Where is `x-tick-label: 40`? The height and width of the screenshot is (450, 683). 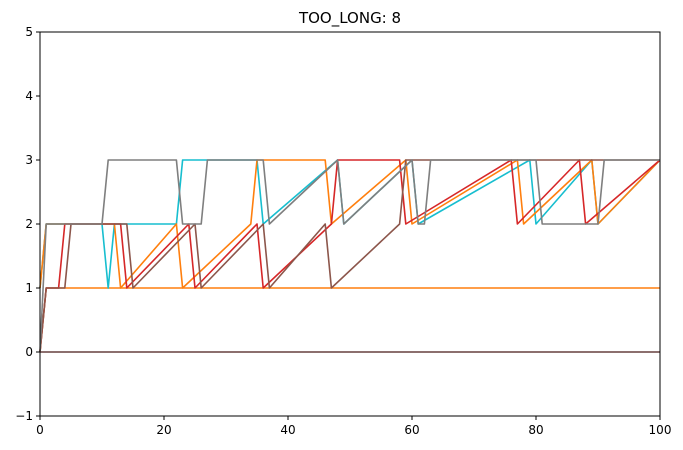 x-tick-label: 40 is located at coordinates (287, 430).